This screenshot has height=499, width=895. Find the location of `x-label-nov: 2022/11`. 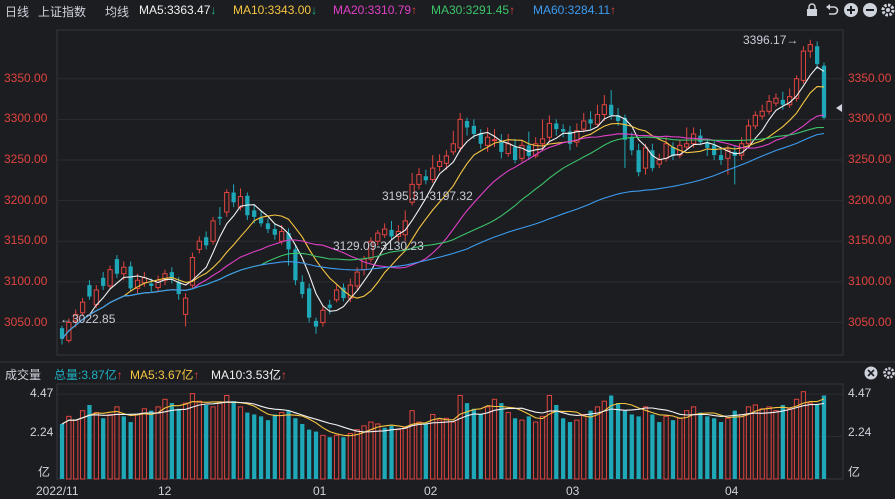

x-label-nov: 2022/11 is located at coordinates (57, 491).